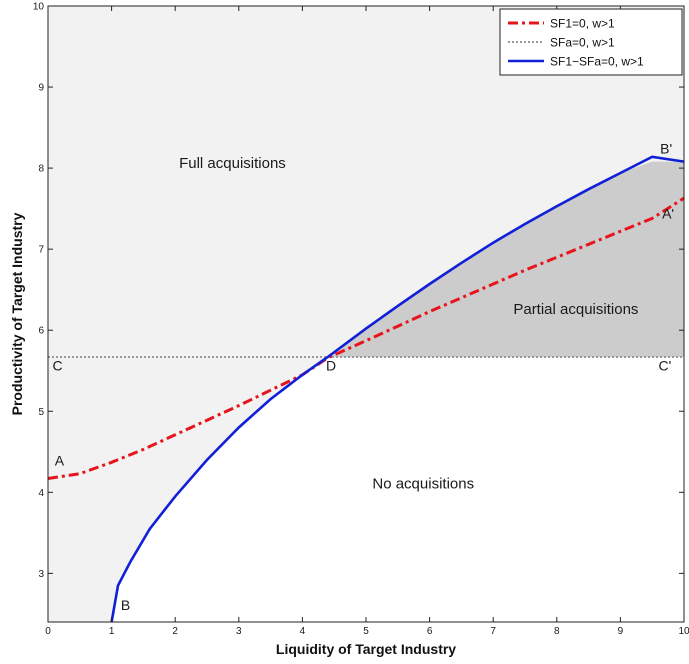 The image size is (689, 664). I want to click on y-axis-title: Productivity of Target Industry, so click(17, 313).